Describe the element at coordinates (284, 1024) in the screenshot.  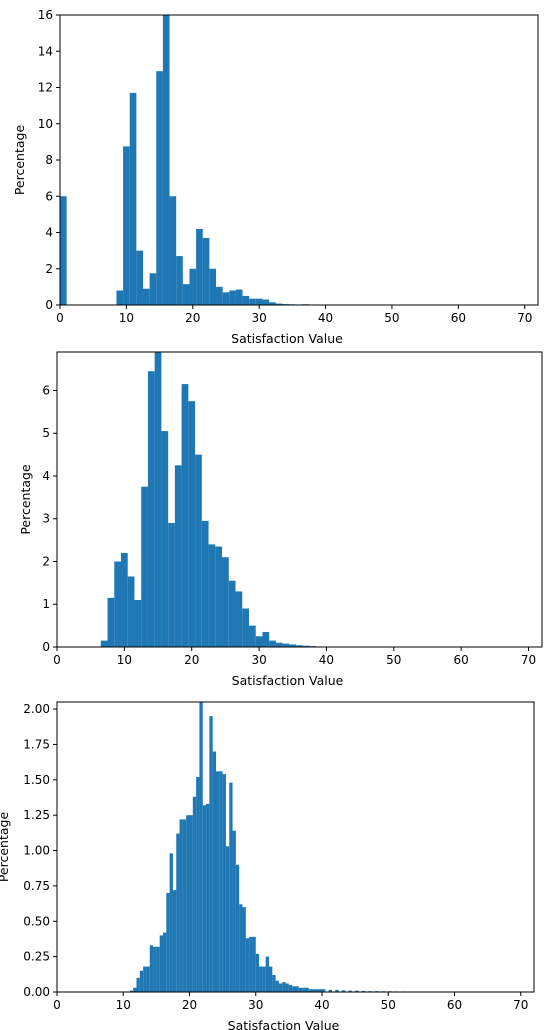
I see `x-axis-label: Satisfaction Value` at that location.